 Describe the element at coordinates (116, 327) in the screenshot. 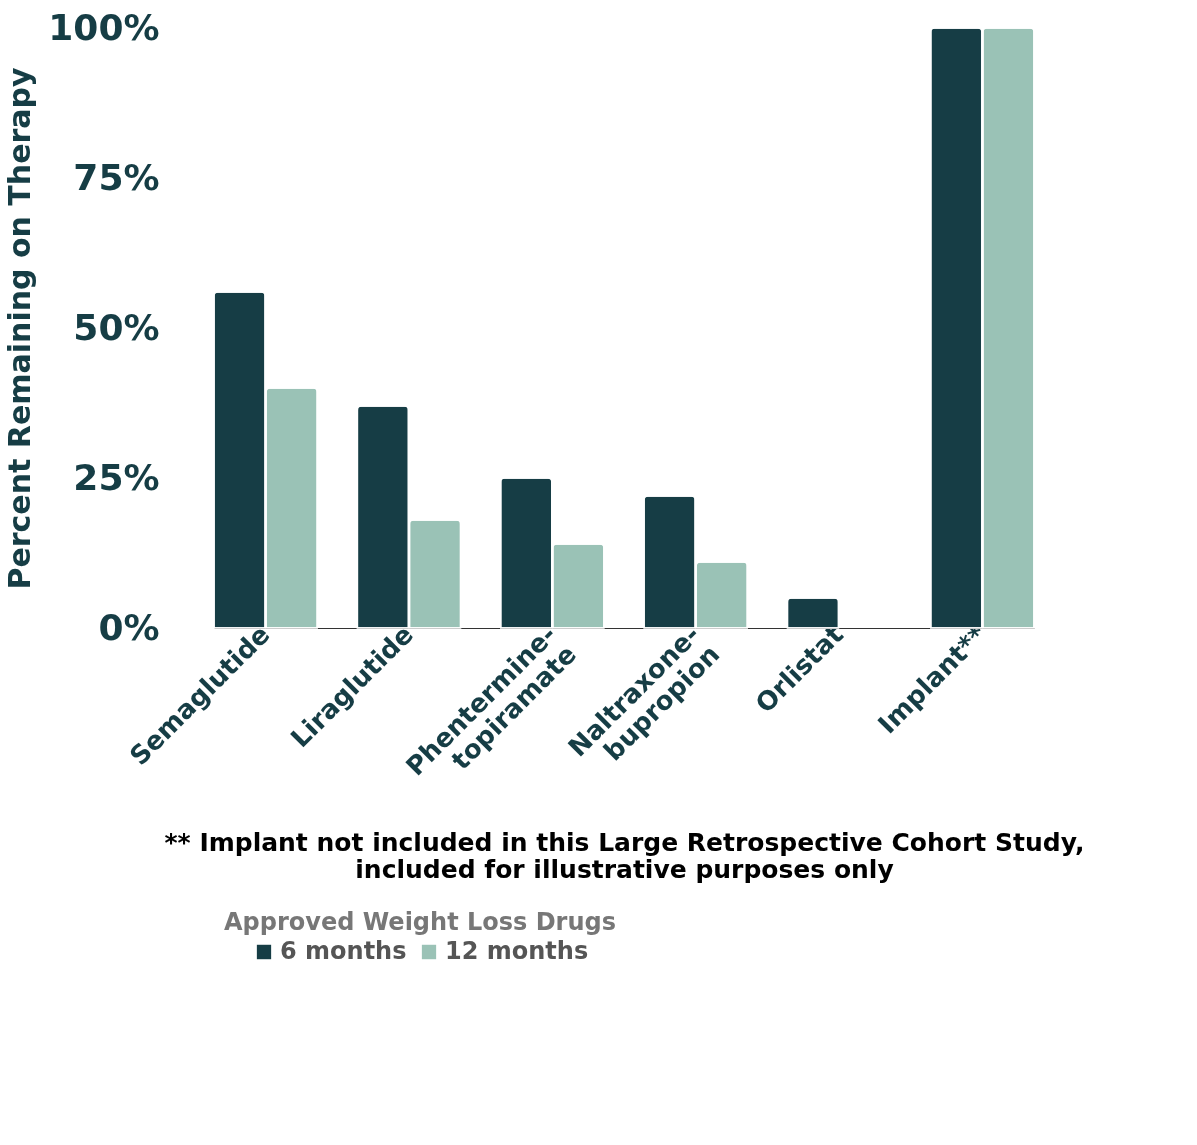

I see `y-tick-label: 50%` at that location.